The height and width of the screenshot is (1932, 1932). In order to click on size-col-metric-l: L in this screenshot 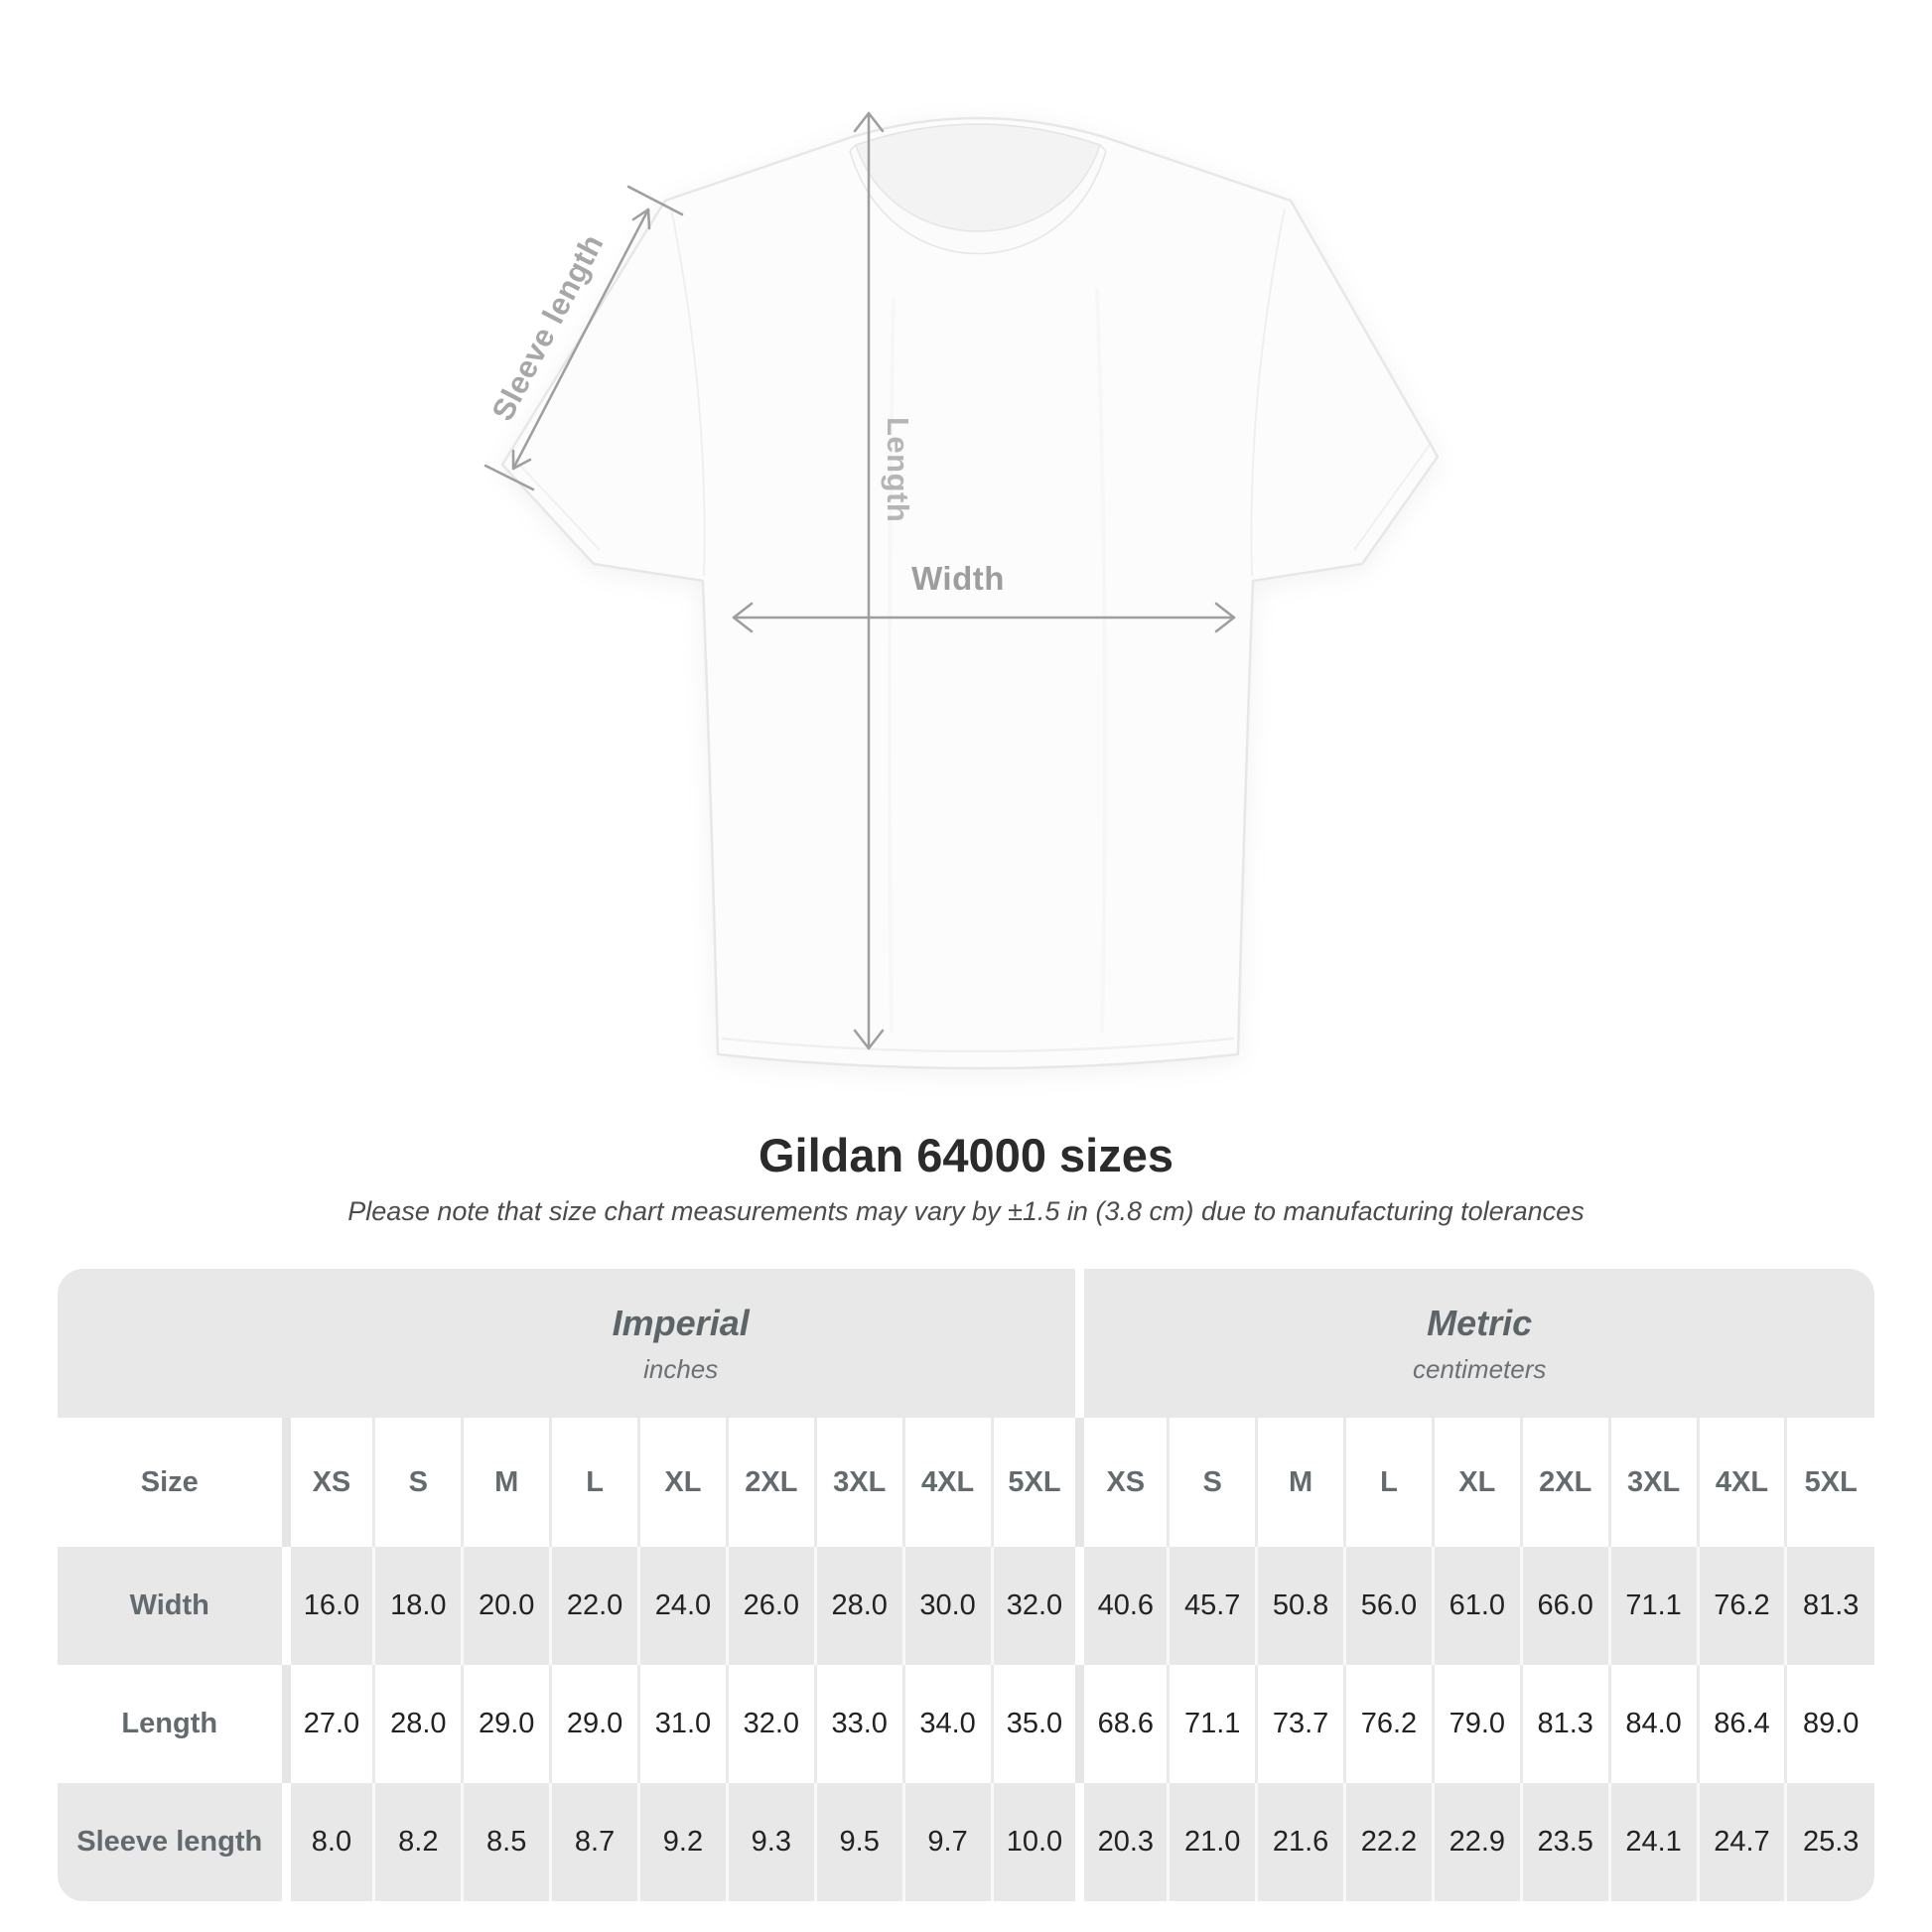, I will do `click(1388, 1483)`.